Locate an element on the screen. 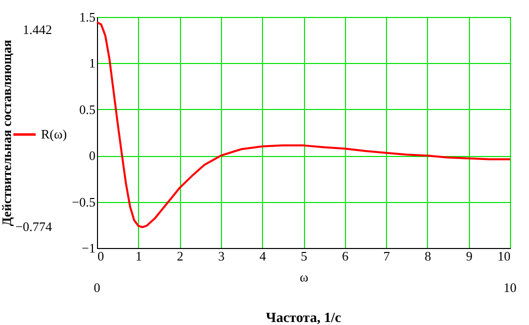 This screenshot has width=529, height=325. x-tick-label: 7 is located at coordinates (386, 256).